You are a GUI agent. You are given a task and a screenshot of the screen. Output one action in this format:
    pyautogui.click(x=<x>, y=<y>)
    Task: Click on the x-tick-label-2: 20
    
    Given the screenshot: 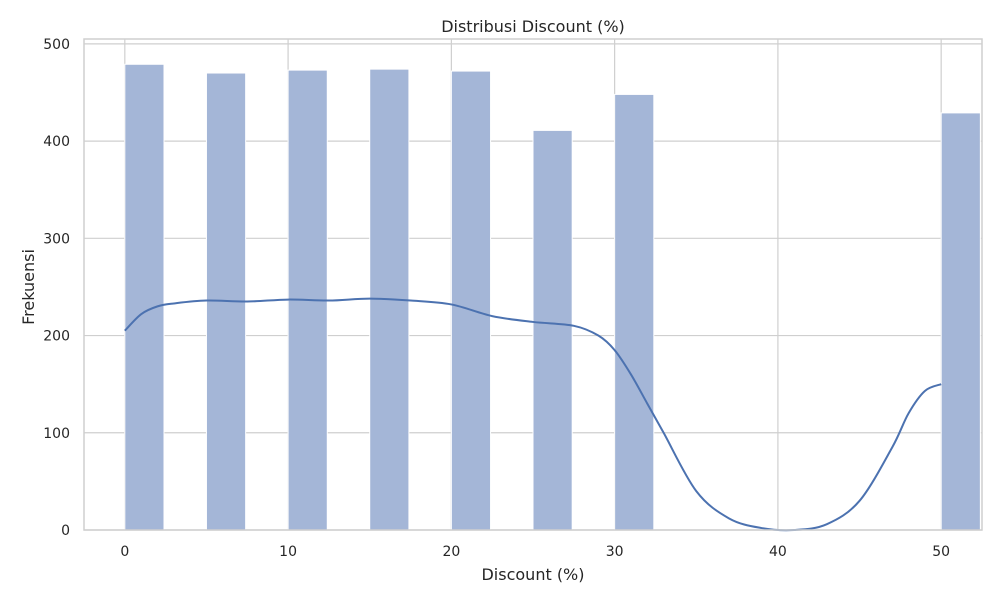 What is the action you would take?
    pyautogui.click(x=451, y=552)
    